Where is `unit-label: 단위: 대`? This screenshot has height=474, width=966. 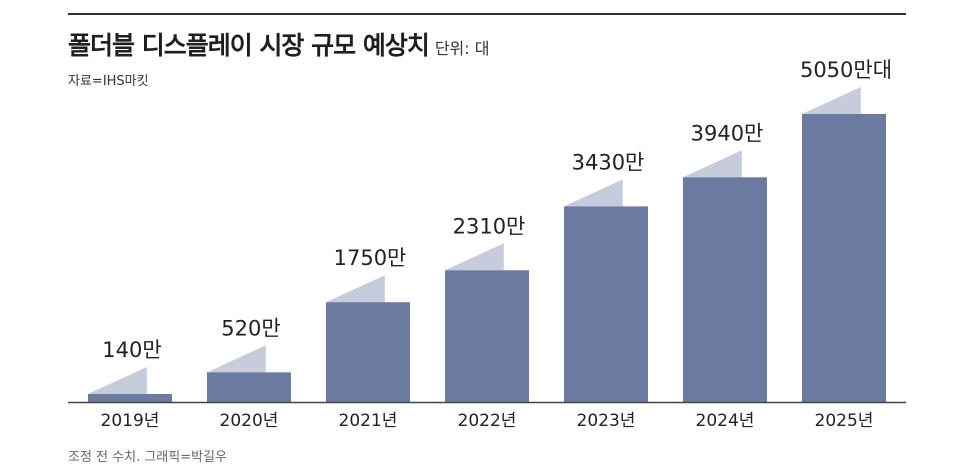 unit-label: 단위: 대 is located at coordinates (462, 48).